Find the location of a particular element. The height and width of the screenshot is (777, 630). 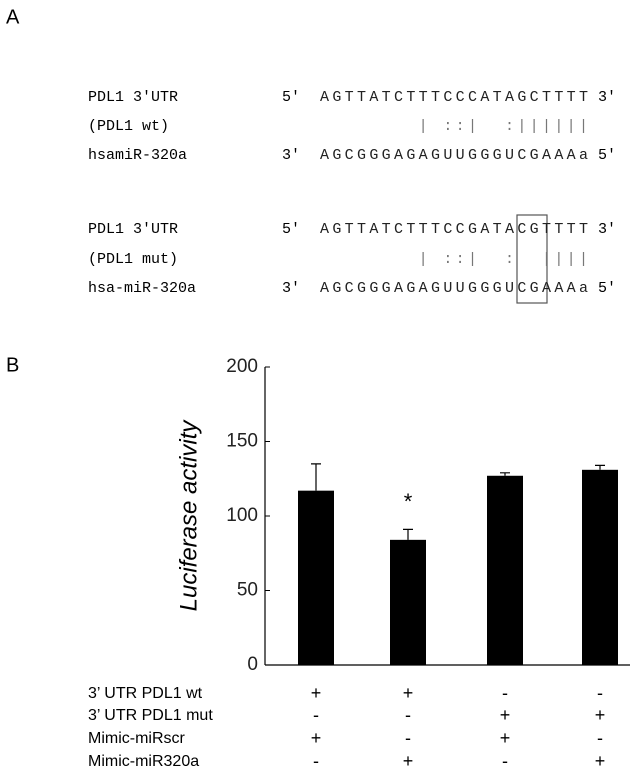

y-tick-label: 0 is located at coordinates (252, 664).